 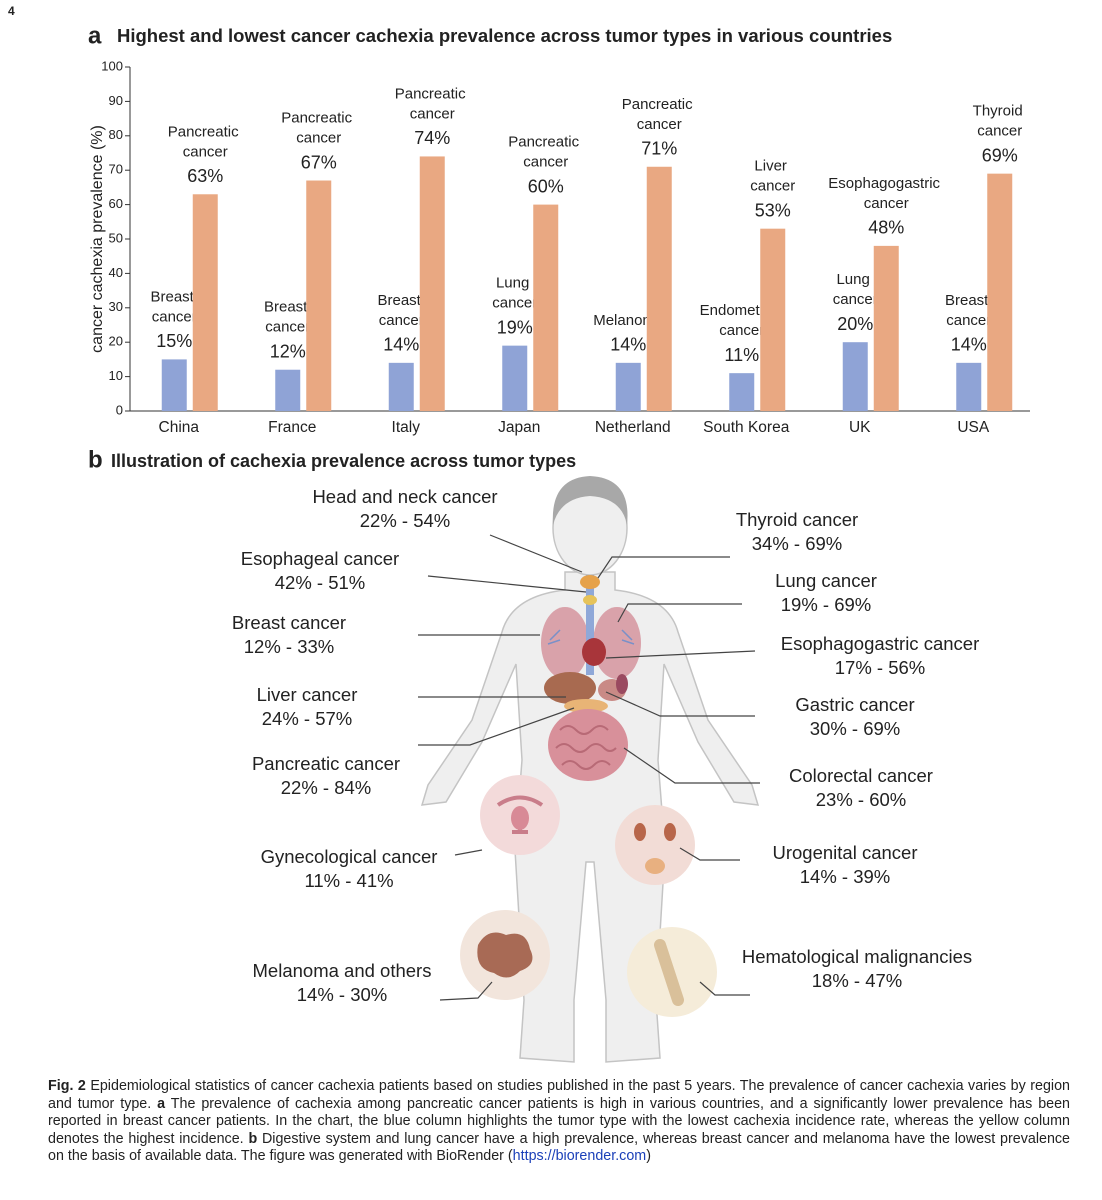 I want to click on data-label: 19%, so click(x=515, y=327).